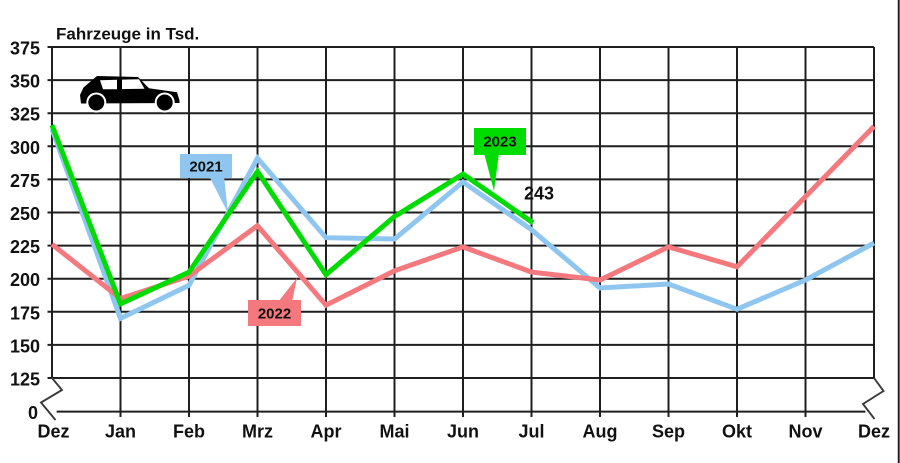 The height and width of the screenshot is (463, 900). I want to click on svg-text: 175, so click(25, 313).